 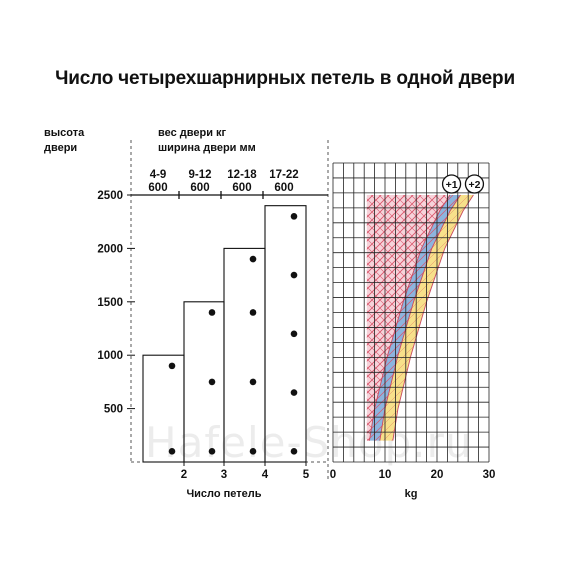 I want to click on x-tick-label: 4, so click(x=265, y=475).